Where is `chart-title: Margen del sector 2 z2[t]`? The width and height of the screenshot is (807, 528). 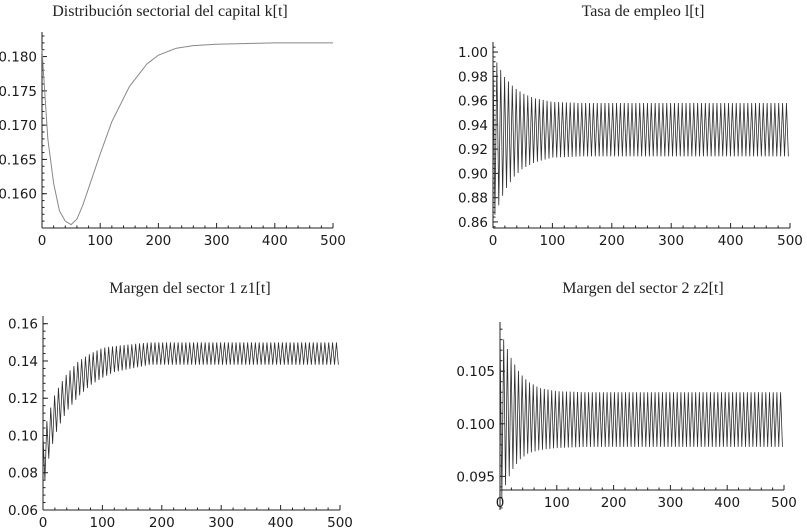
chart-title: Margen del sector 2 z2[t] is located at coordinates (642, 288).